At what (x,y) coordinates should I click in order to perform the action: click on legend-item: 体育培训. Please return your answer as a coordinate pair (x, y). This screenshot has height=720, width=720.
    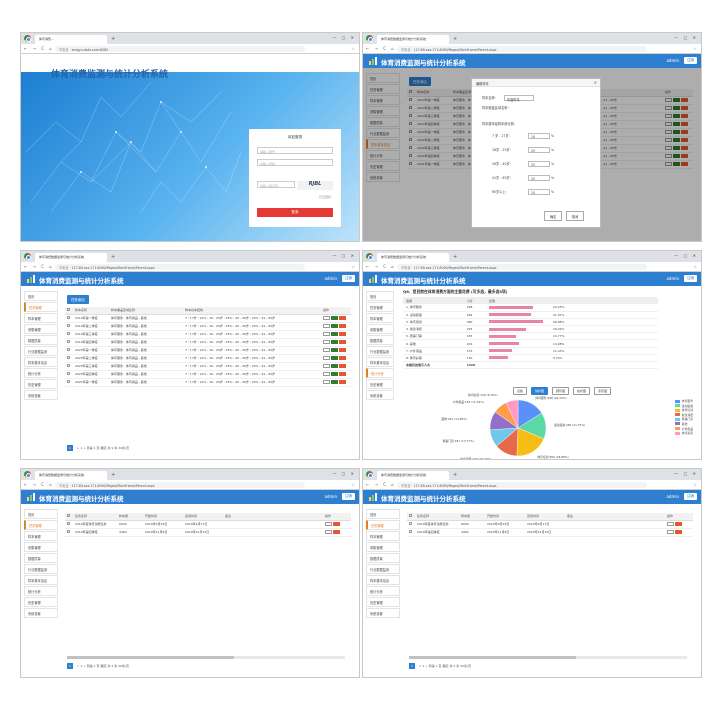
    Looking at the image, I should click on (683, 410).